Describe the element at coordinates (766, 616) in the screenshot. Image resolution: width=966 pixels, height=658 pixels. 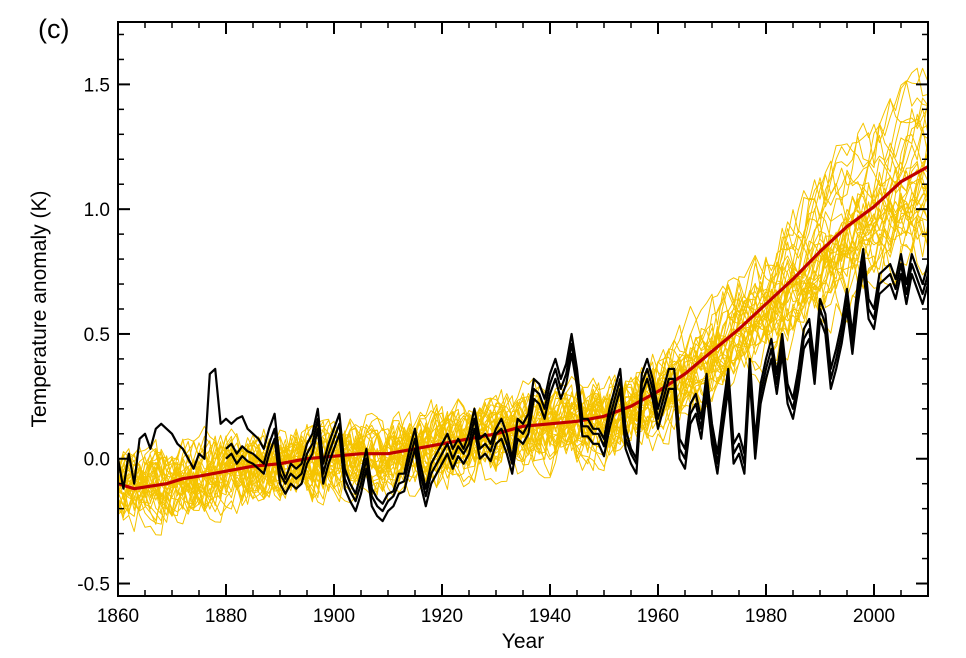
I see `x-tick-label: 1980` at that location.